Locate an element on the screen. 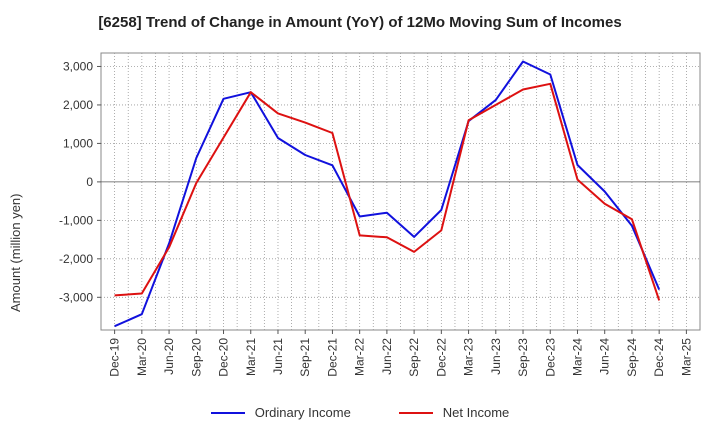  legend-swatch-ordinary-income is located at coordinates (227, 412).